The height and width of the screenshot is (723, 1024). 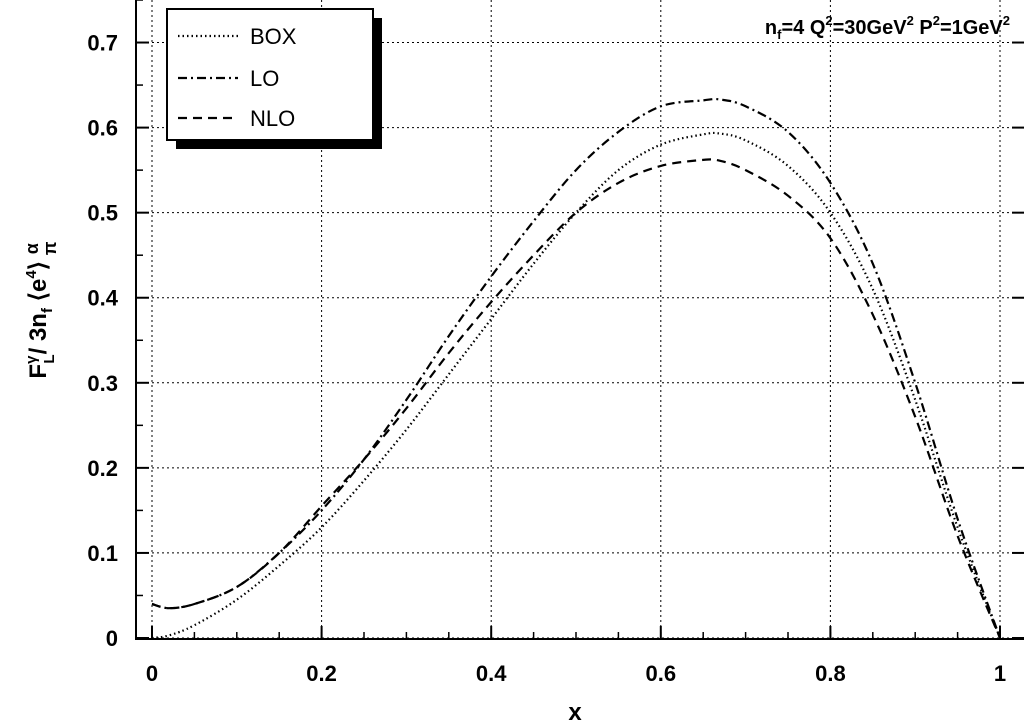 I want to click on legend: BOX LO NLO, so click(x=274, y=78).